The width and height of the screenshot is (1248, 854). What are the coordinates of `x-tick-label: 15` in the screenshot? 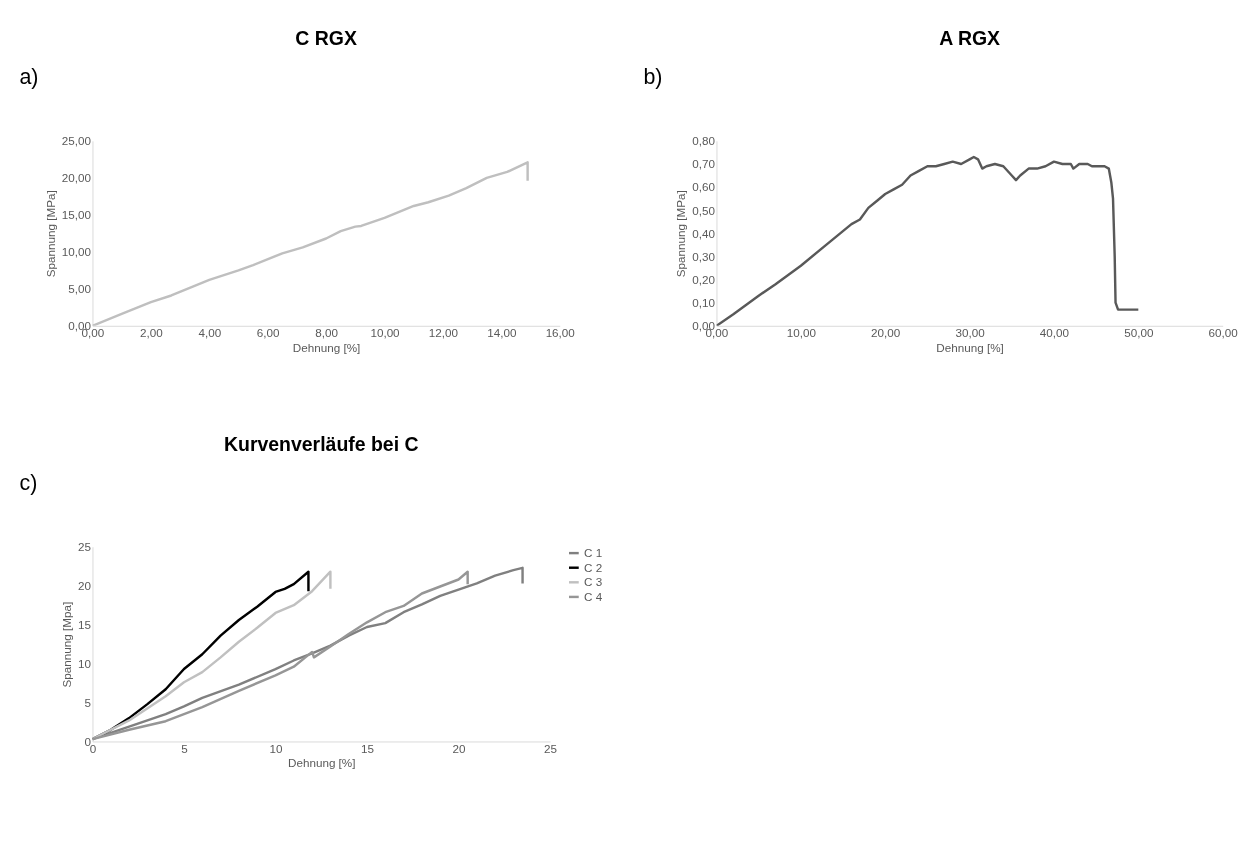 It's located at (367, 748).